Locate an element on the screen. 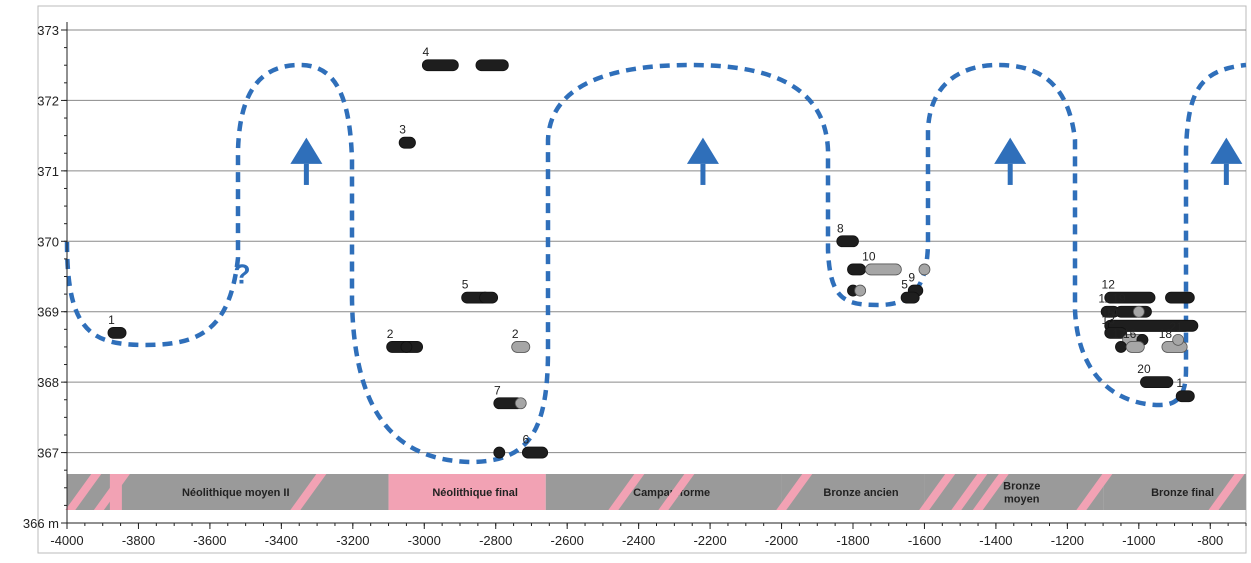 The height and width of the screenshot is (563, 1251). y-tick-label: 372 is located at coordinates (48, 100).